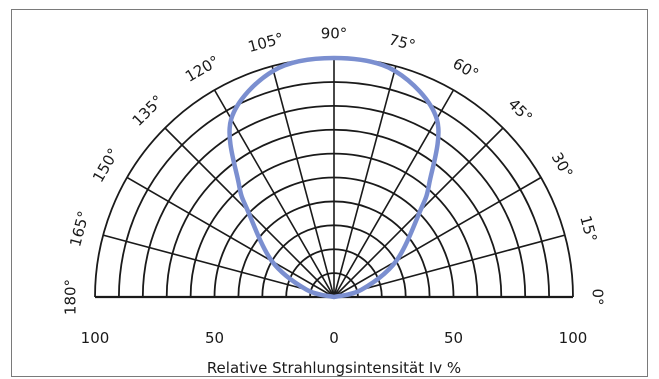 Image resolution: width=659 pixels, height=379 pixels. I want to click on angle-label: 15°, so click(588, 229).